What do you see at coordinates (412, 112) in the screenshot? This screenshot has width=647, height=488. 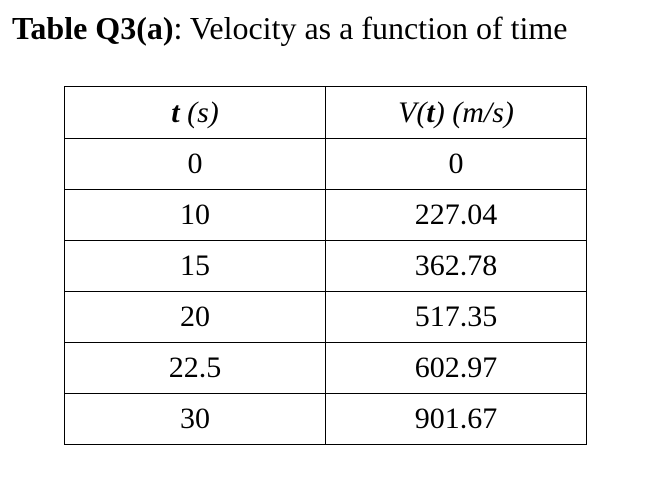 I see `header-velocity-pre: V(` at bounding box center [412, 112].